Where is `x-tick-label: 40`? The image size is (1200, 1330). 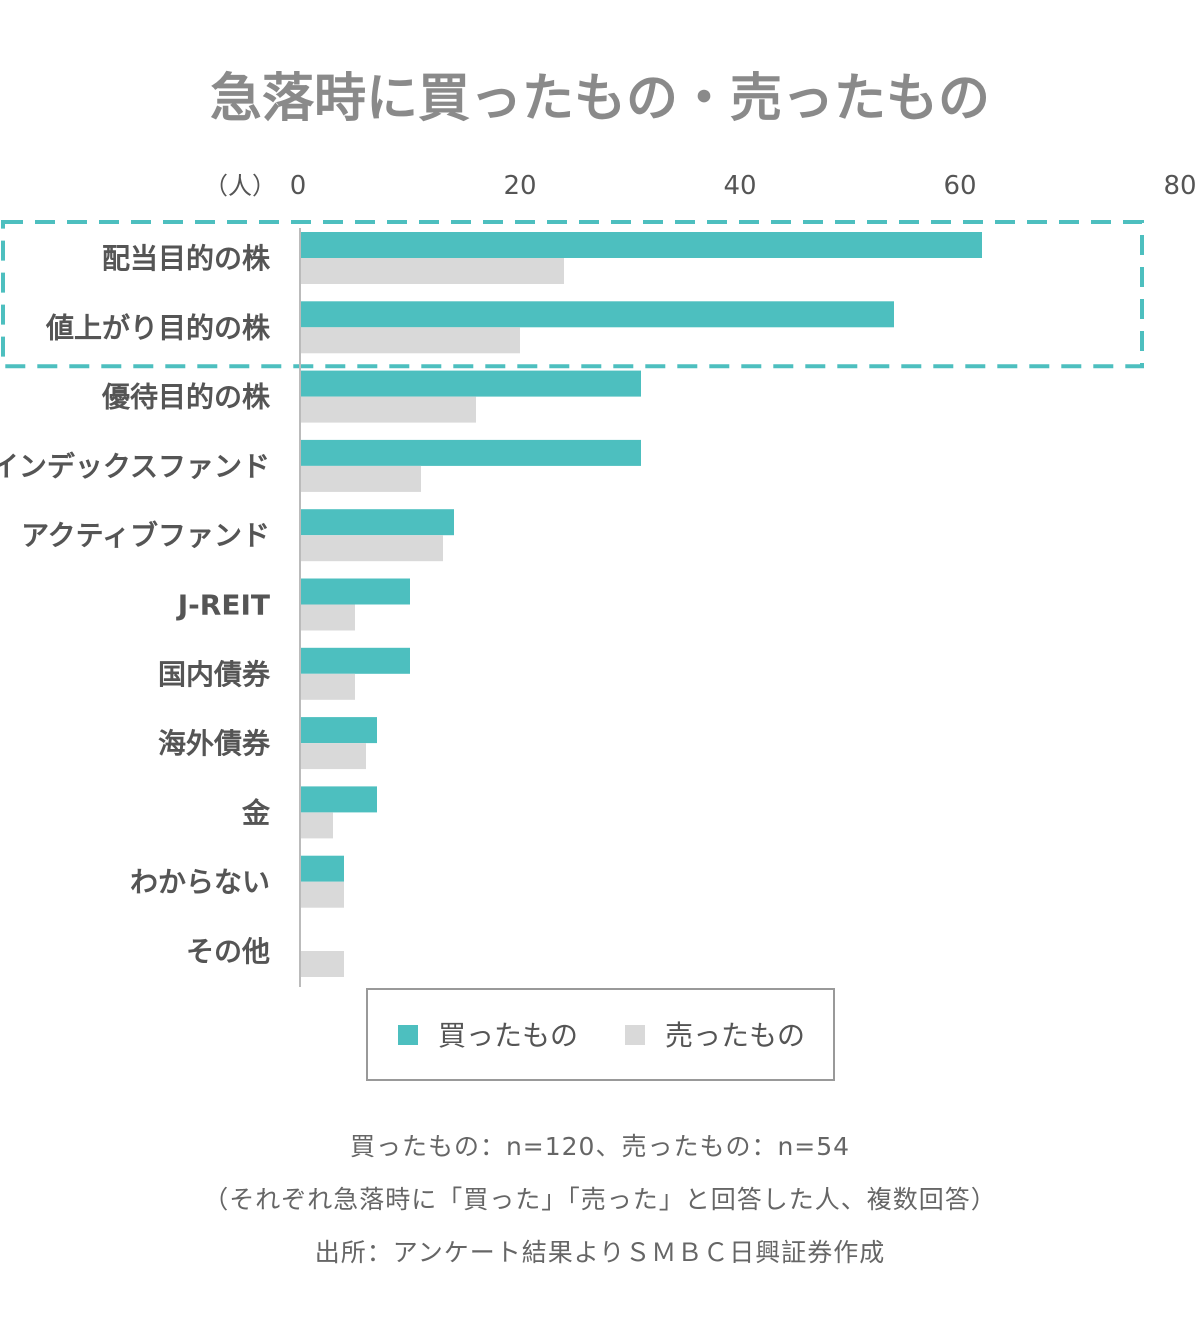
x-tick-label: 40 is located at coordinates (739, 186).